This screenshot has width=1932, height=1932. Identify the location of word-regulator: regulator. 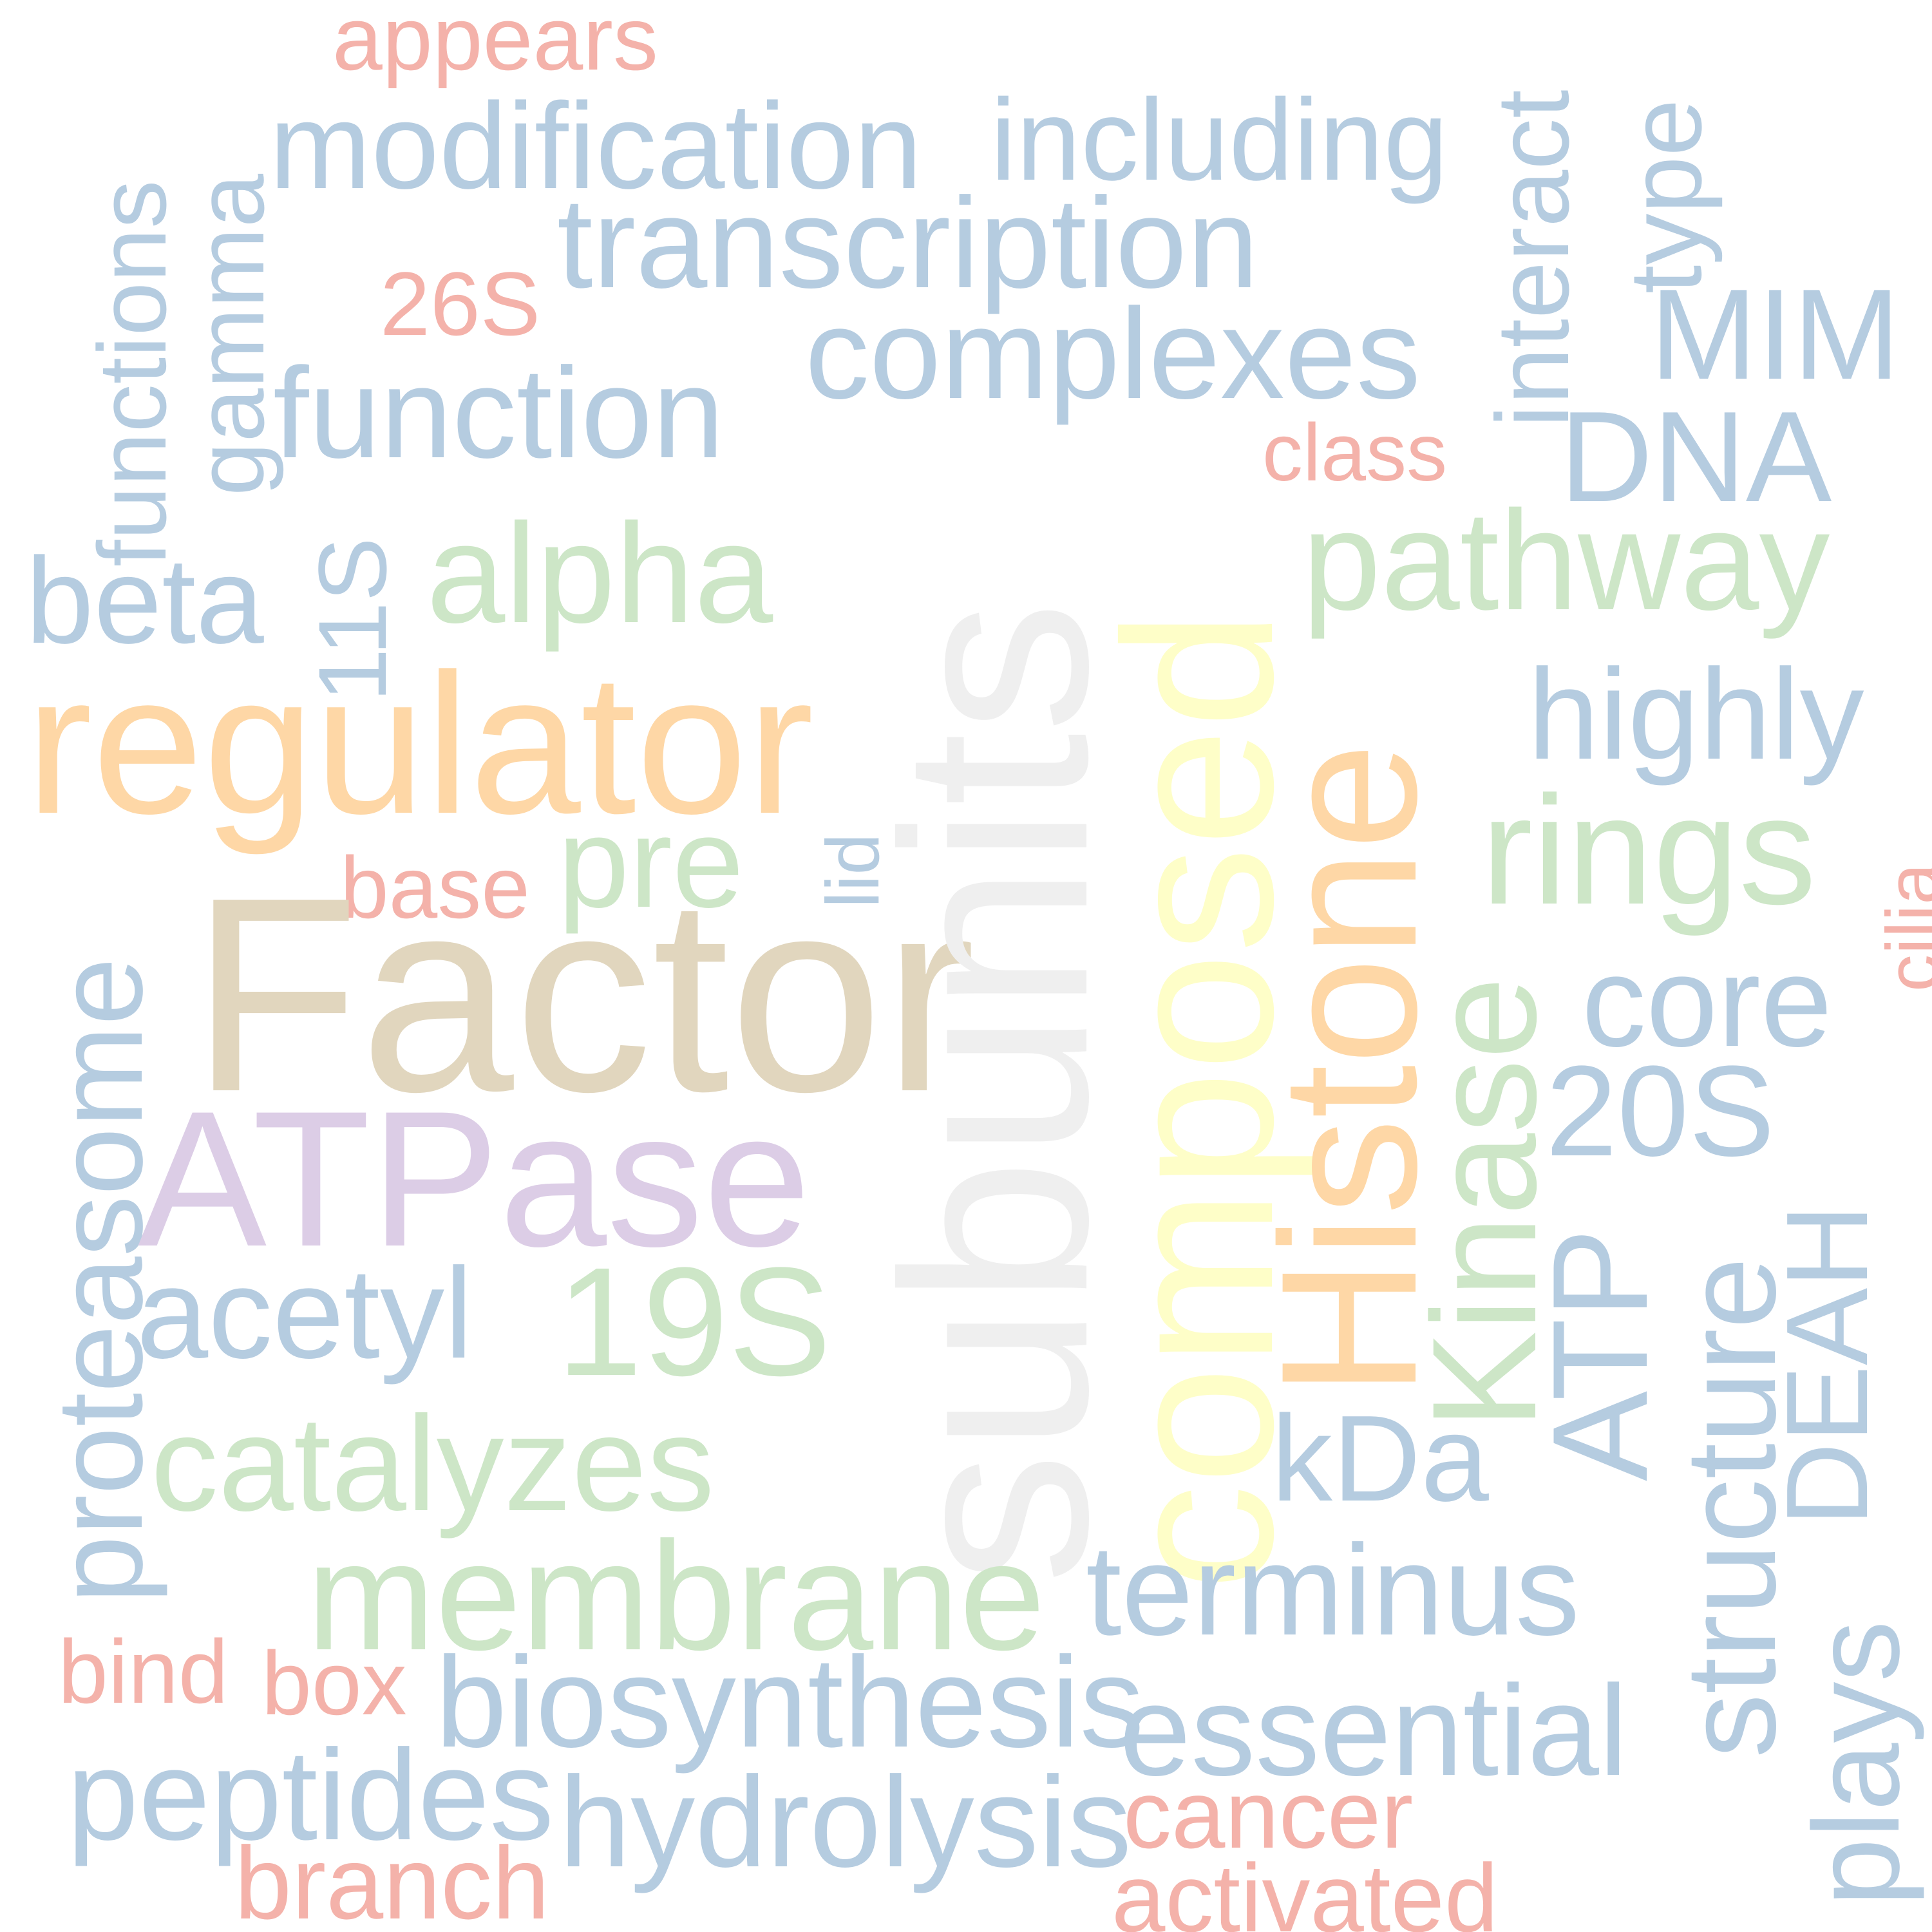
(420, 744).